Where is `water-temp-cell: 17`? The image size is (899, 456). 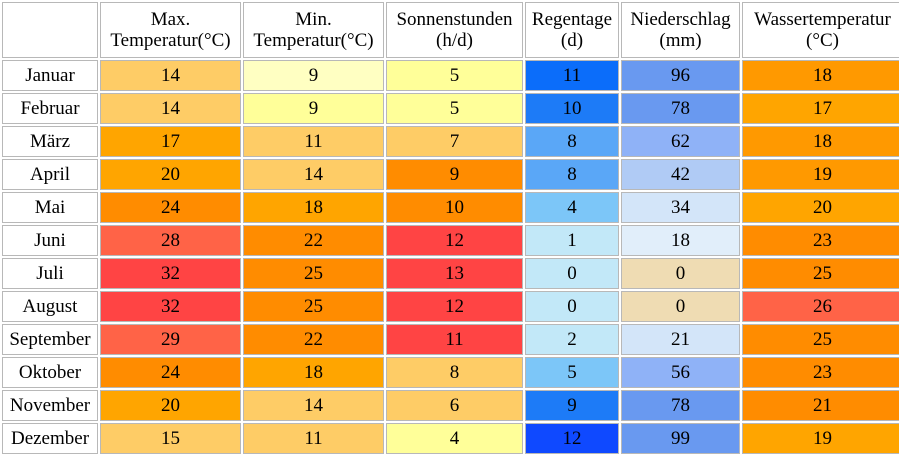
water-temp-cell: 17 is located at coordinates (820, 108).